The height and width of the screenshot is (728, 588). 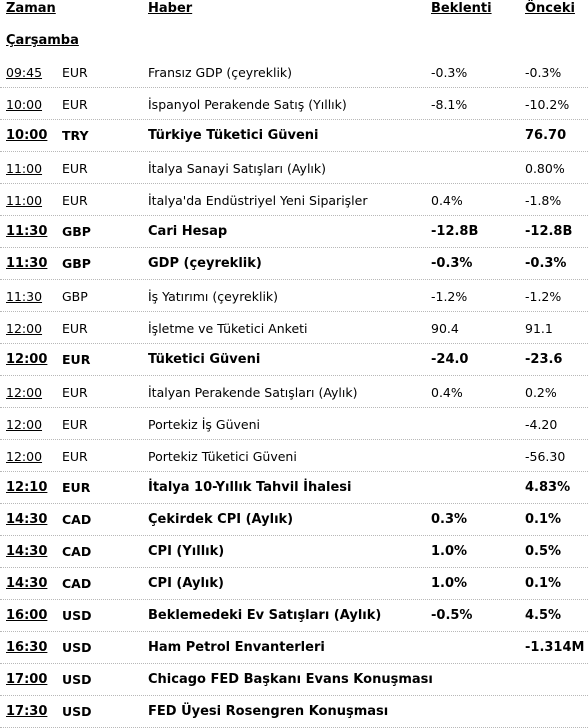 What do you see at coordinates (24, 72) in the screenshot?
I see `event-time: 09:45` at bounding box center [24, 72].